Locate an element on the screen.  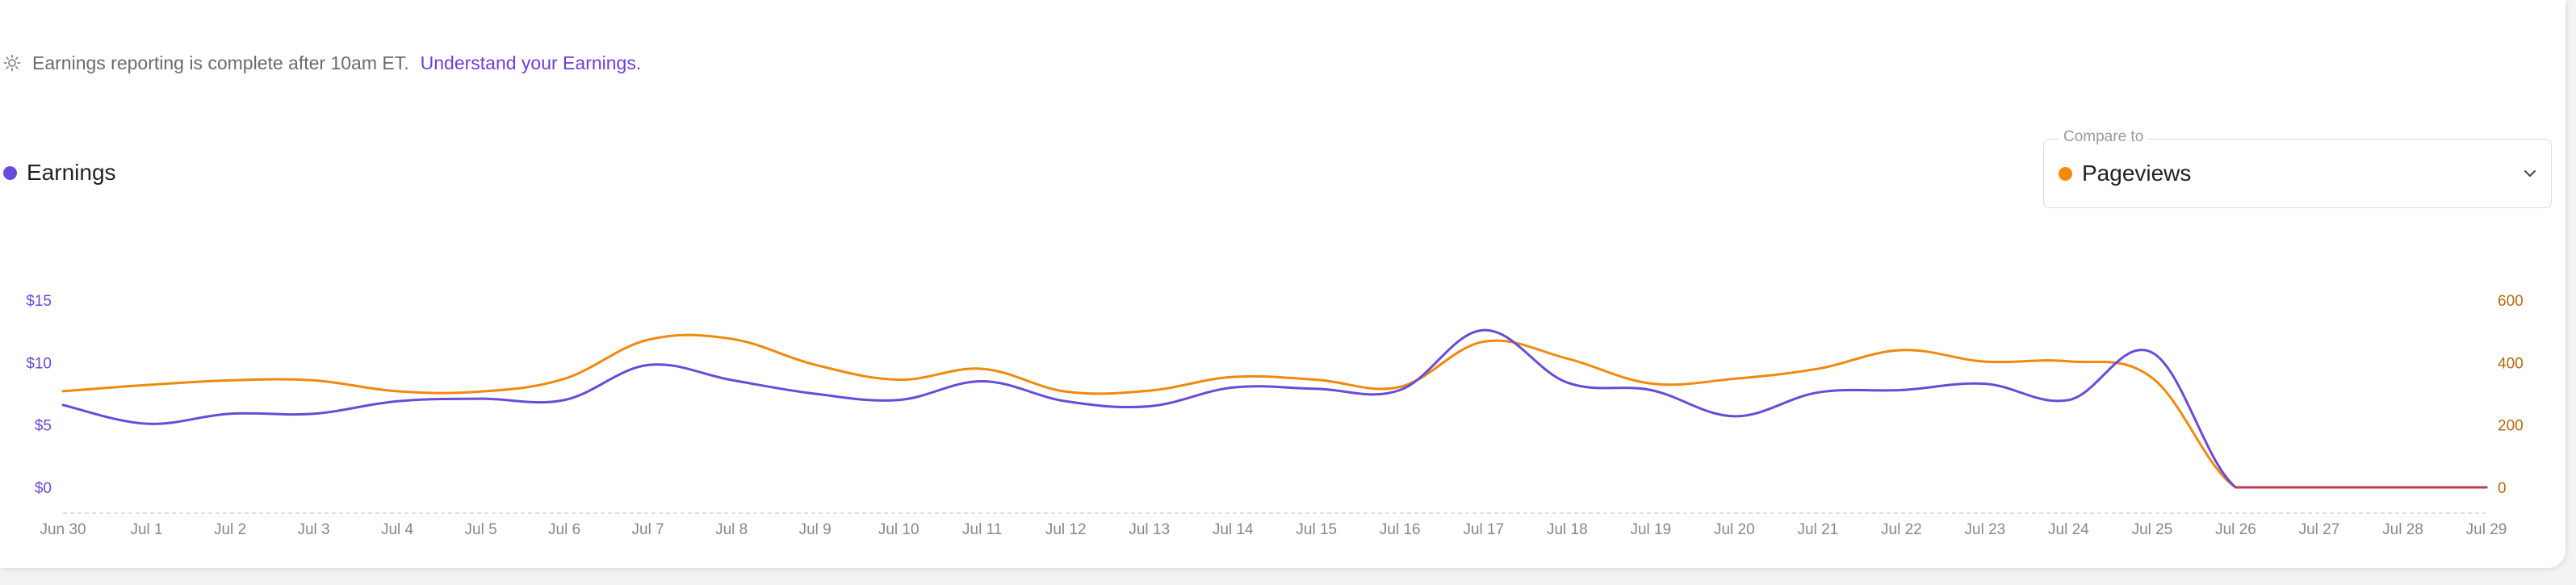
x-tick-label: Jul 3 is located at coordinates (313, 529).